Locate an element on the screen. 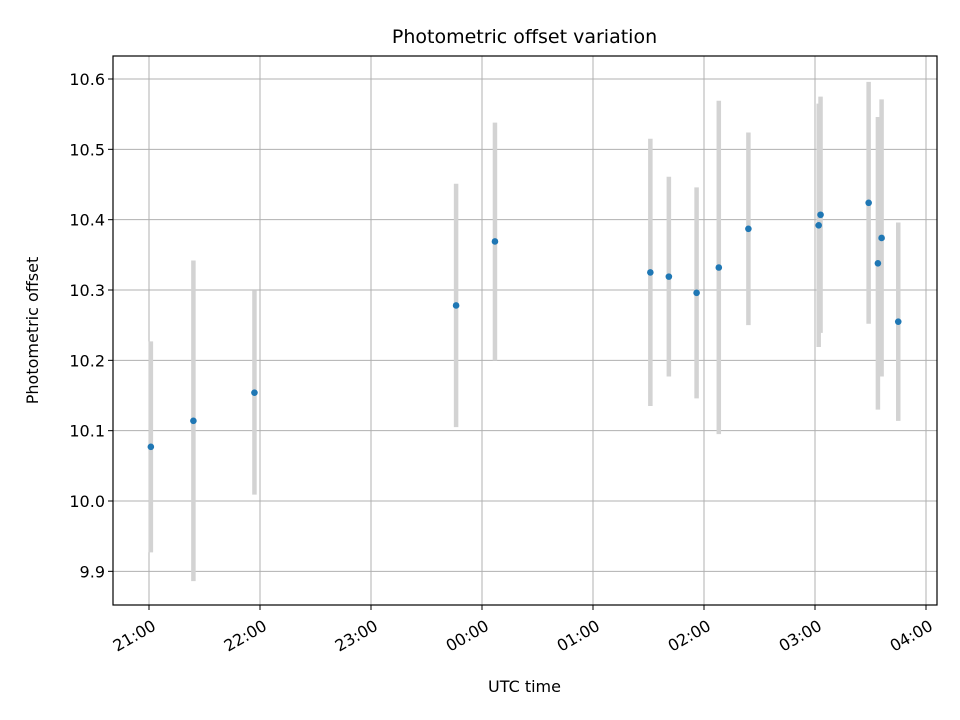  x-tick-label: 00:00 is located at coordinates (467, 636).